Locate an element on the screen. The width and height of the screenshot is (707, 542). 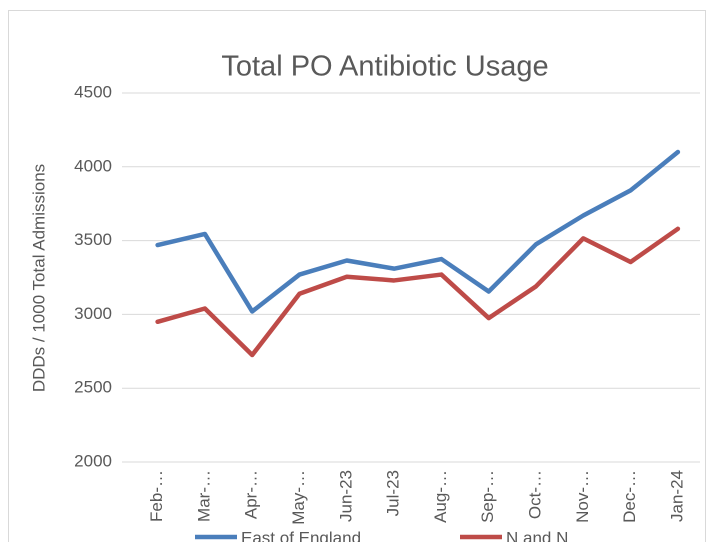
x-tick-label: Jun-23 is located at coordinates (345, 496).